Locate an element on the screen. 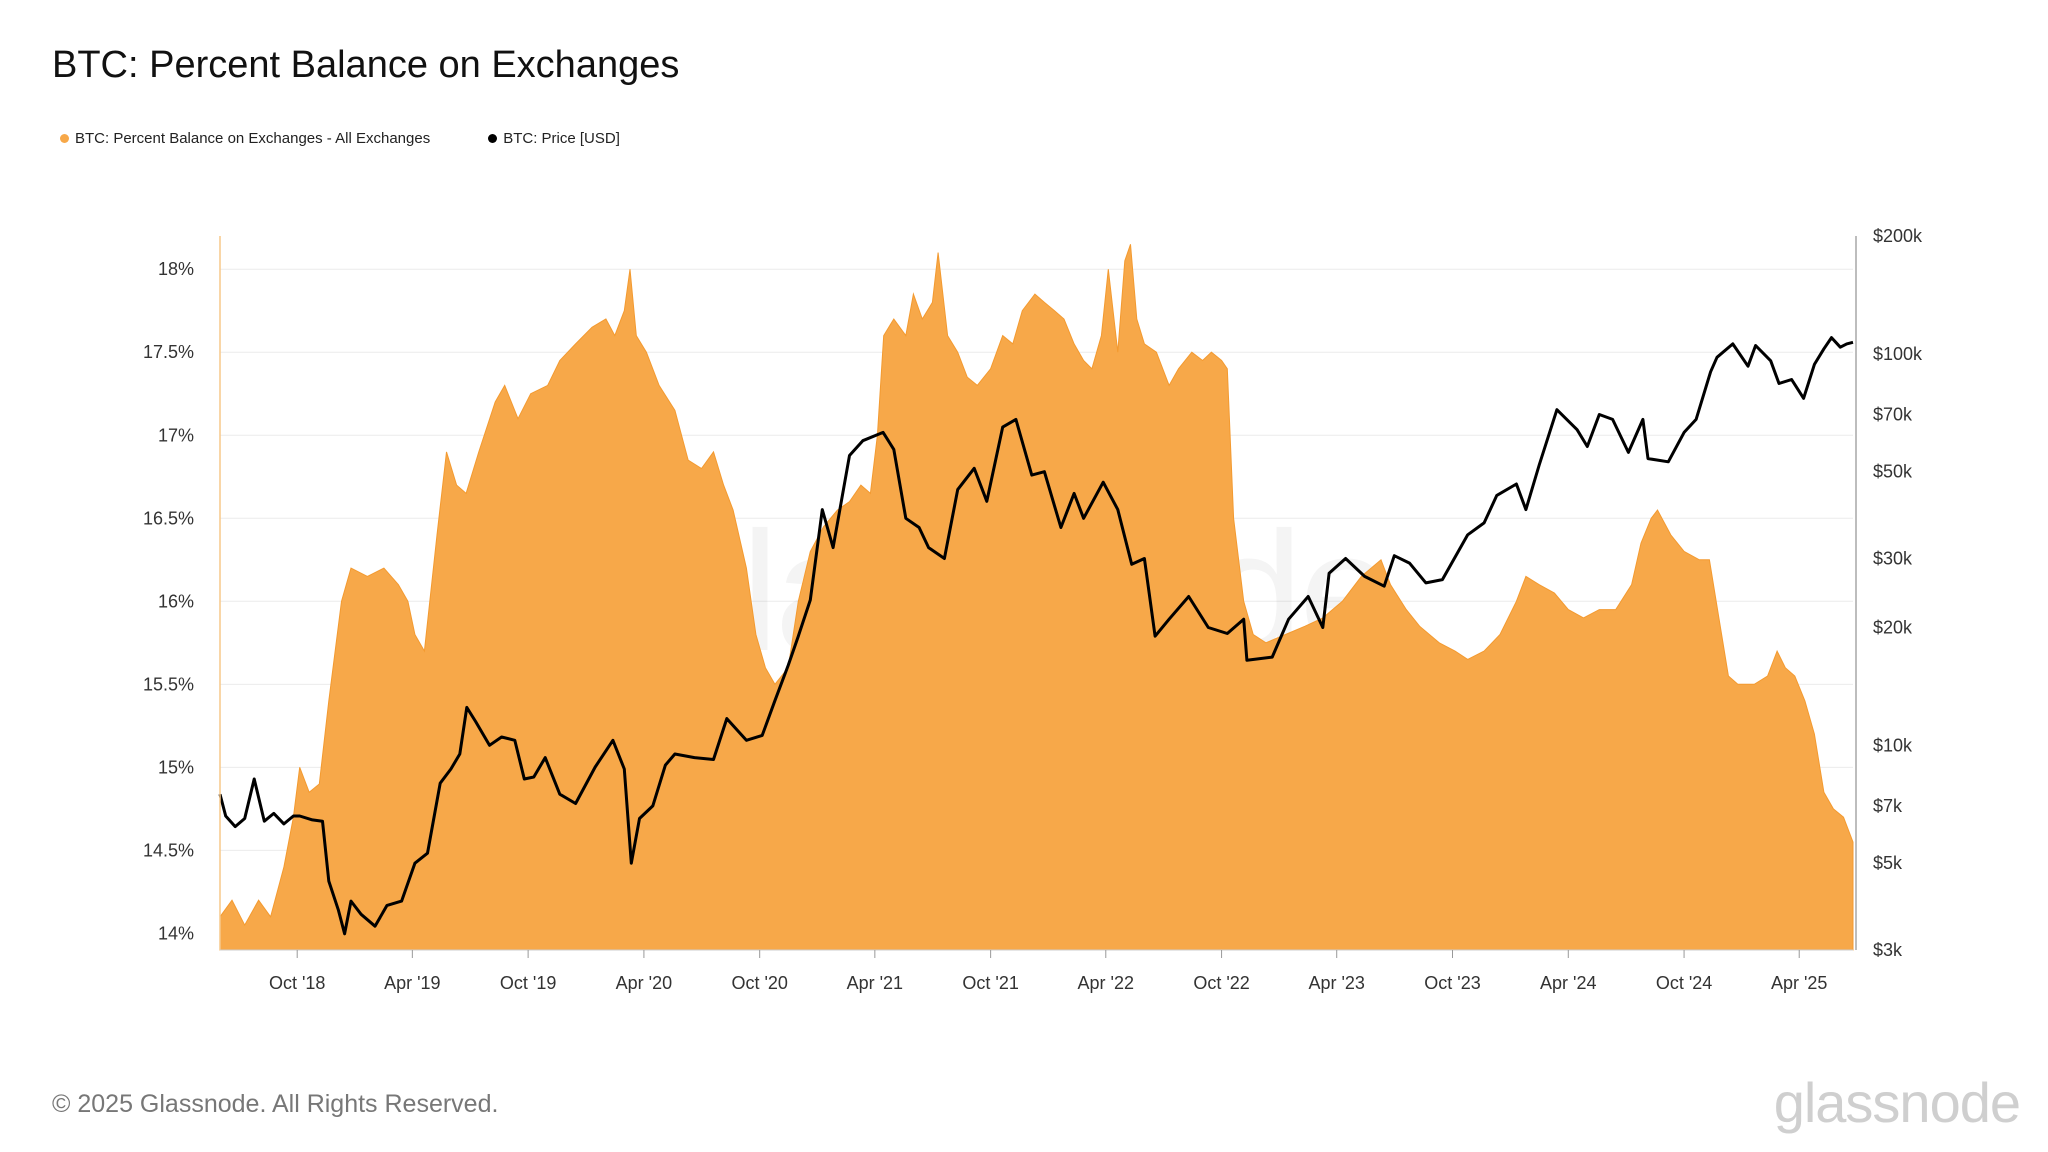 The height and width of the screenshot is (1152, 2048). x-tick-label: Oct '22 is located at coordinates (1221, 983).